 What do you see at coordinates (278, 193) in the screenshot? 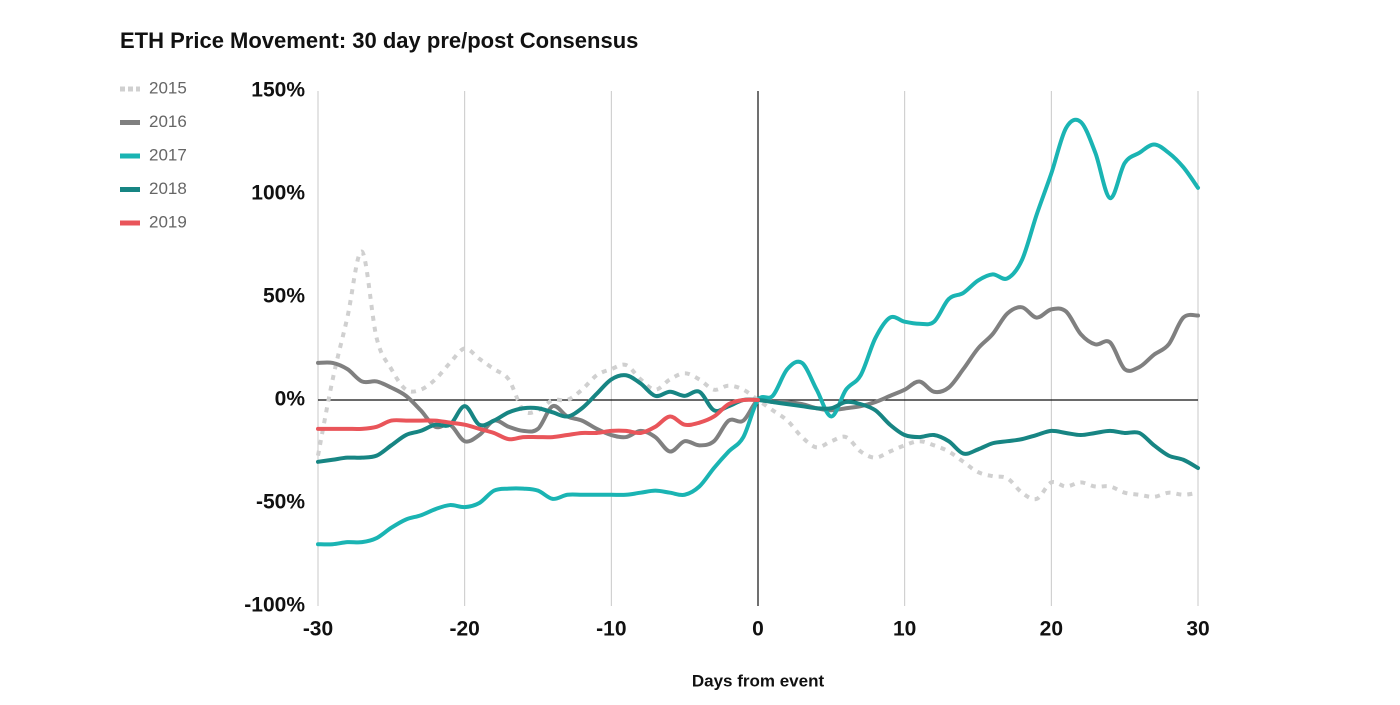
I see `y-tick-label: 100%` at bounding box center [278, 193].